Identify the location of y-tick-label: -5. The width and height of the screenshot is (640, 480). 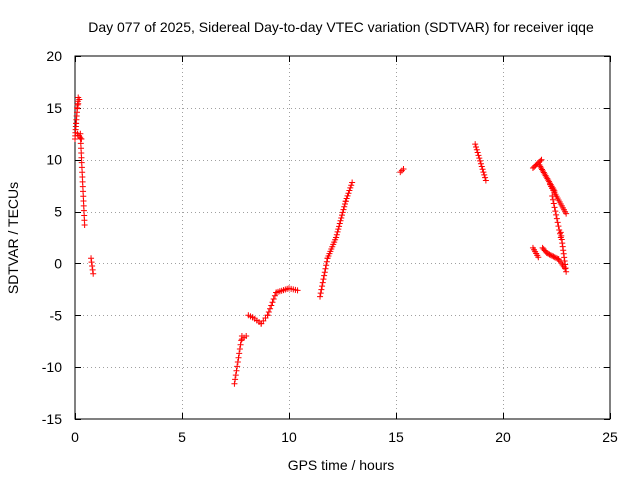
(56, 315).